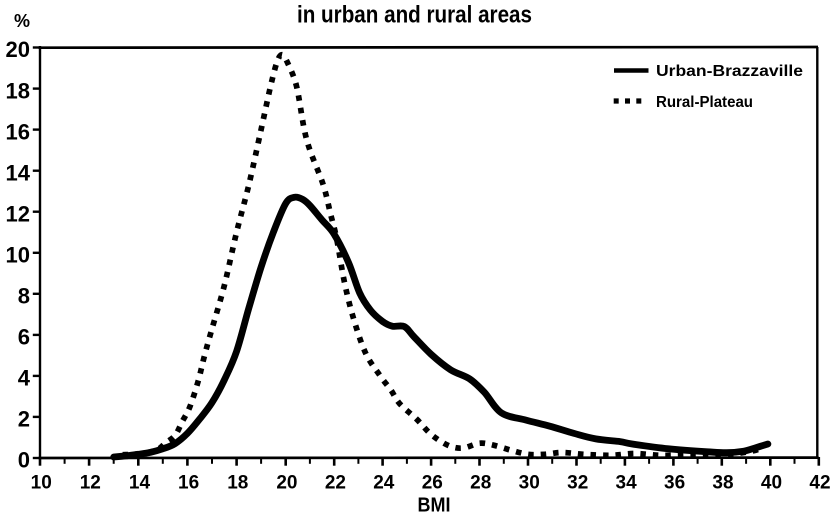 This screenshot has width=840, height=519. Describe the element at coordinates (577, 483) in the screenshot. I see `svg-text: 32` at that location.